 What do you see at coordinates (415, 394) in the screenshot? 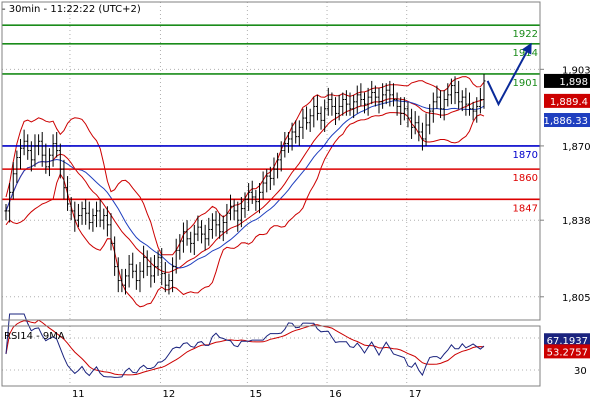
I see `x-tick-label: 17` at bounding box center [415, 394].